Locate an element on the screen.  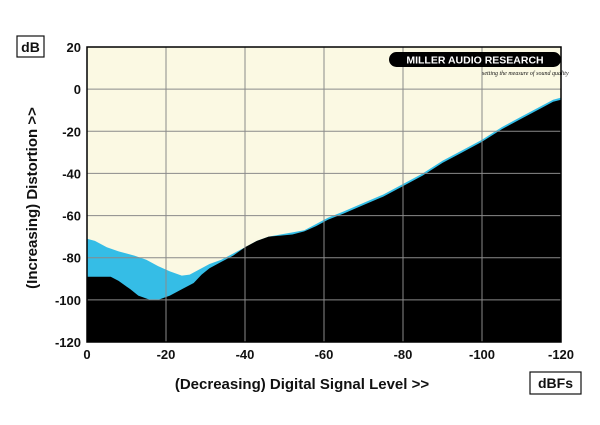
x-tick-label: -40 is located at coordinates (245, 354).